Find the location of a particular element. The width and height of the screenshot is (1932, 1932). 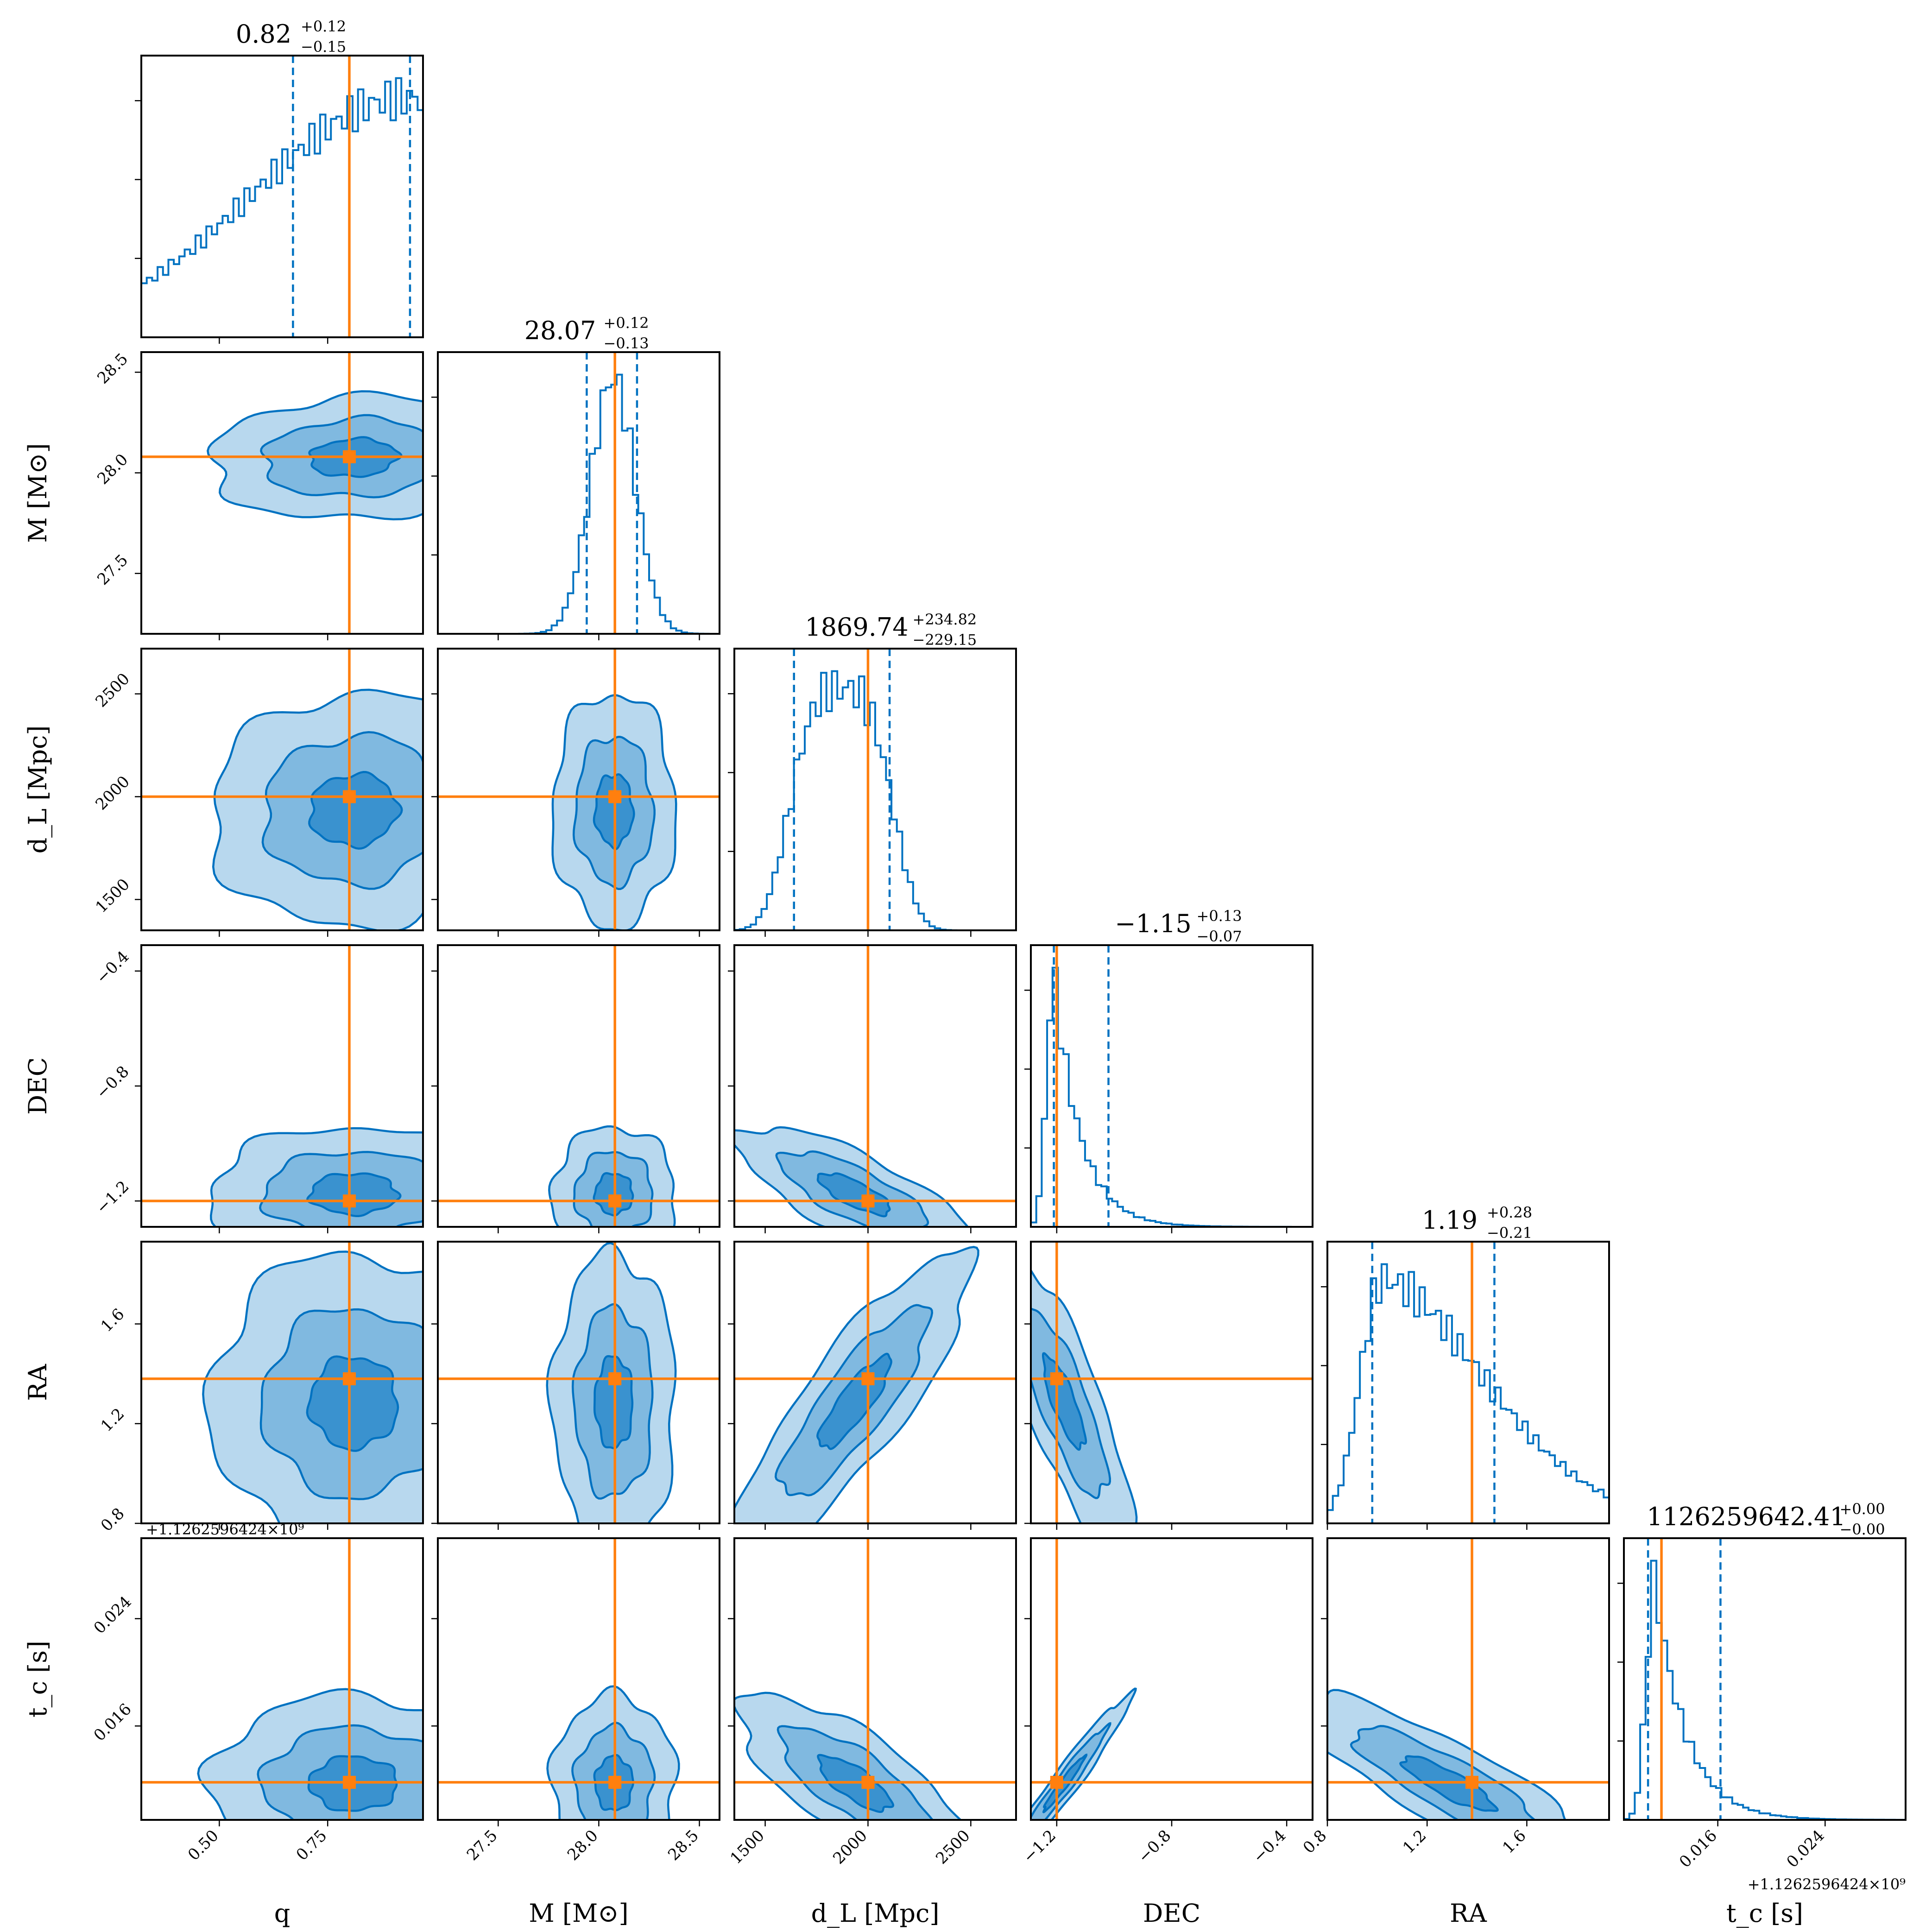

contour-panel-M-q is located at coordinates (279, 496).